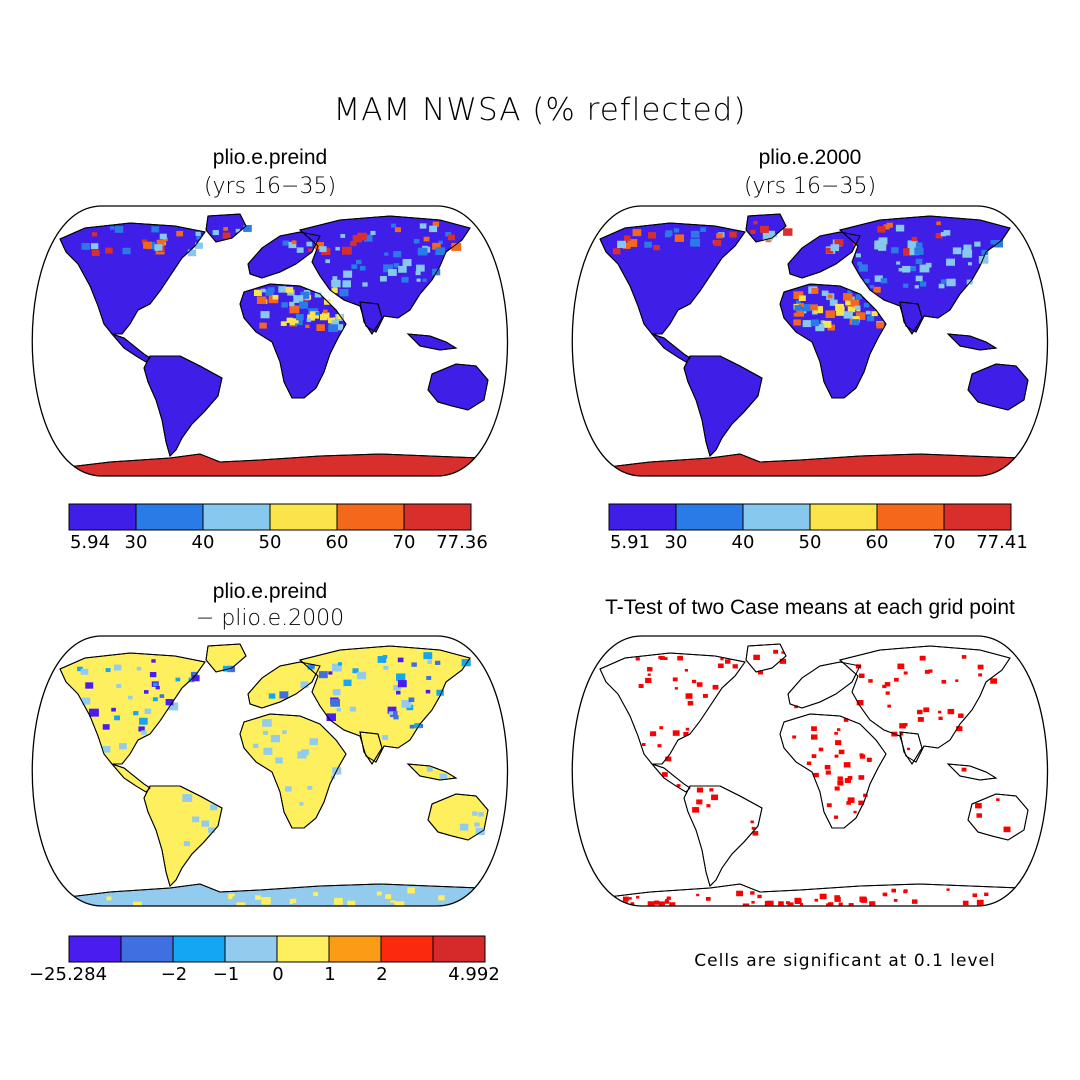 The image size is (1080, 1080). What do you see at coordinates (877, 542) in the screenshot?
I see `colorbar-tick-label: 60` at bounding box center [877, 542].